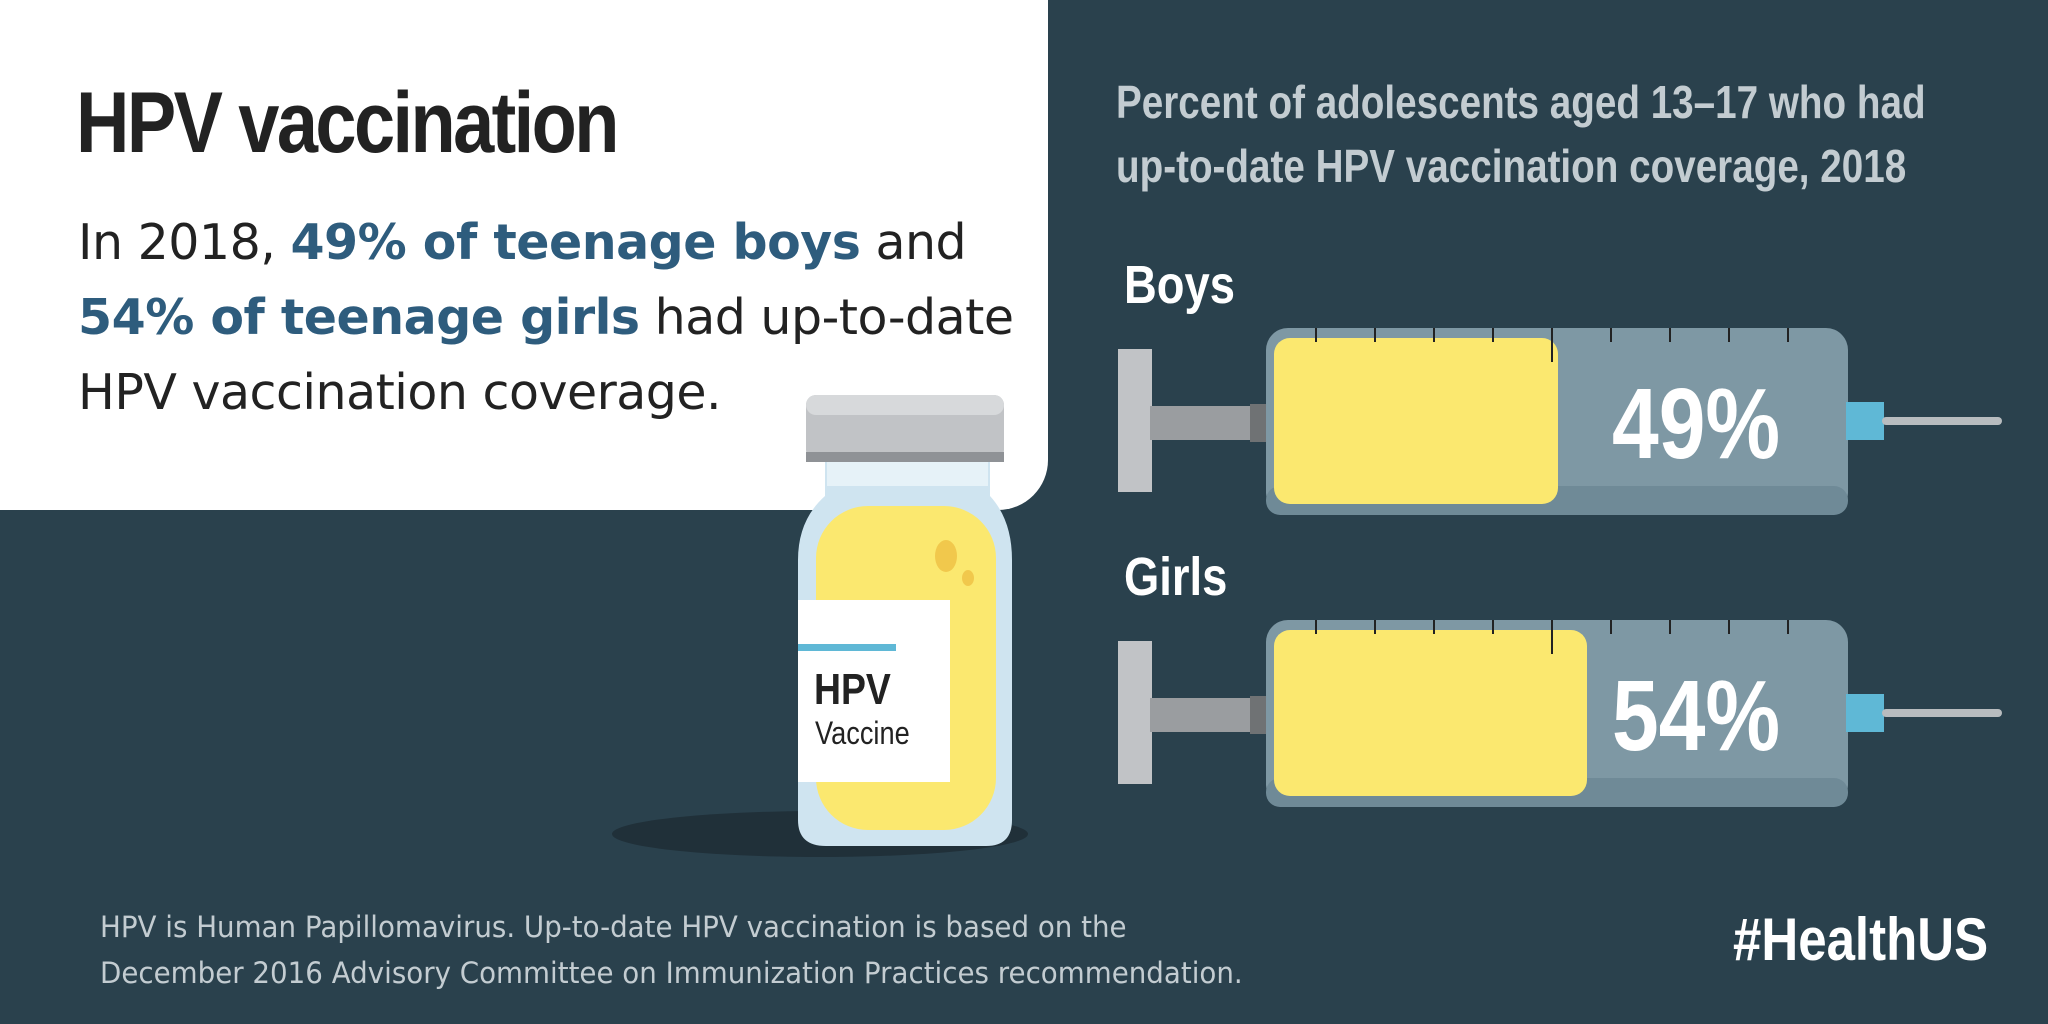 This screenshot has height=1024, width=2048. What do you see at coordinates (946, 556) in the screenshot?
I see `vial-bubble` at bounding box center [946, 556].